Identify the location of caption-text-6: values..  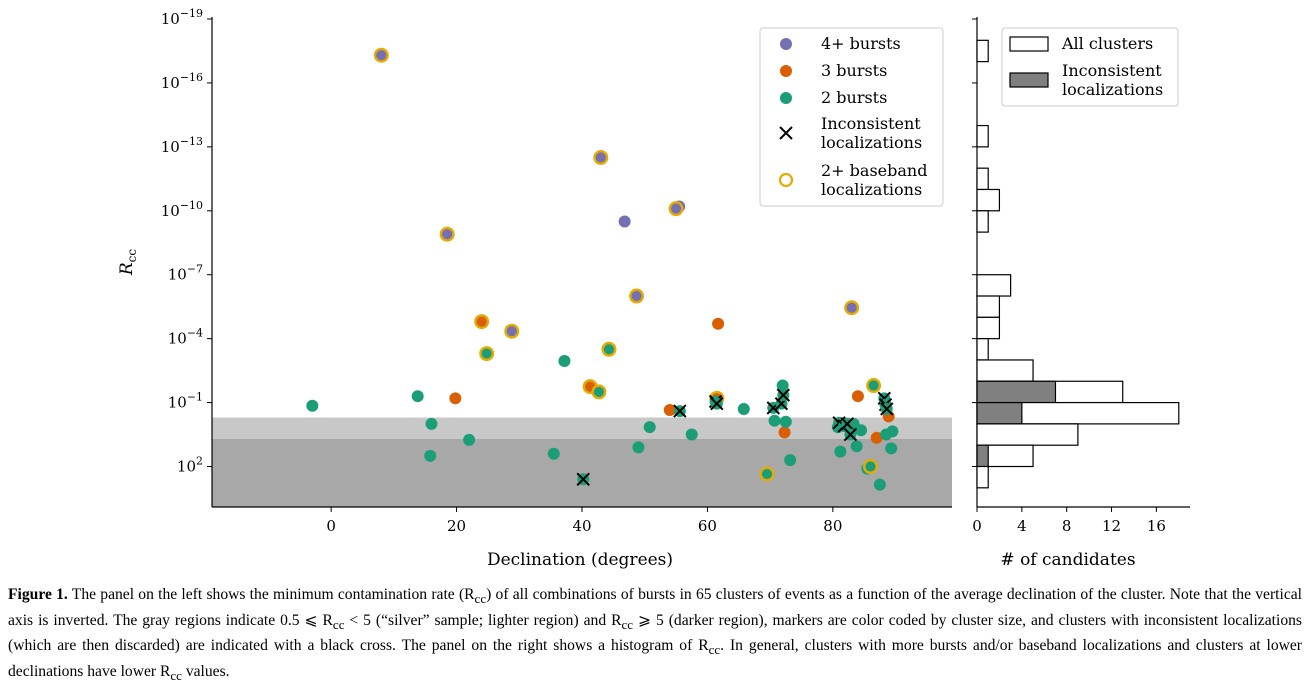
(205, 671).